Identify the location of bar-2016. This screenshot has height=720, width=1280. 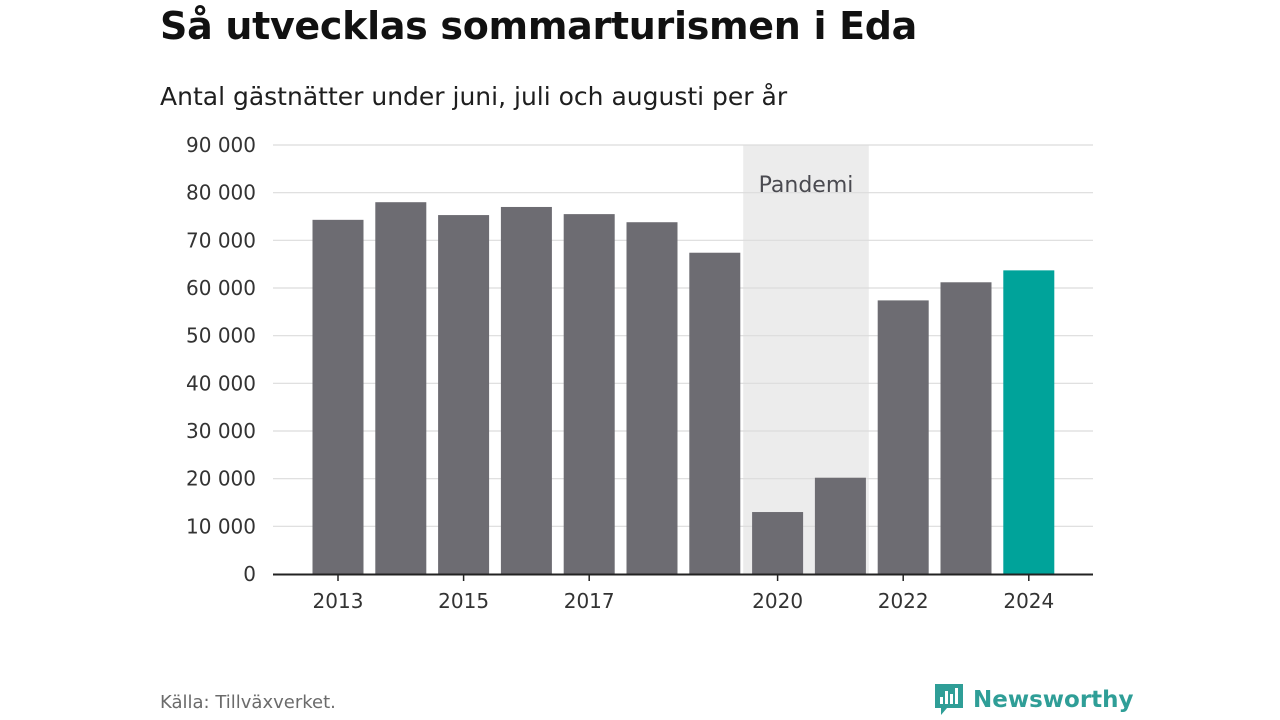
(526, 390).